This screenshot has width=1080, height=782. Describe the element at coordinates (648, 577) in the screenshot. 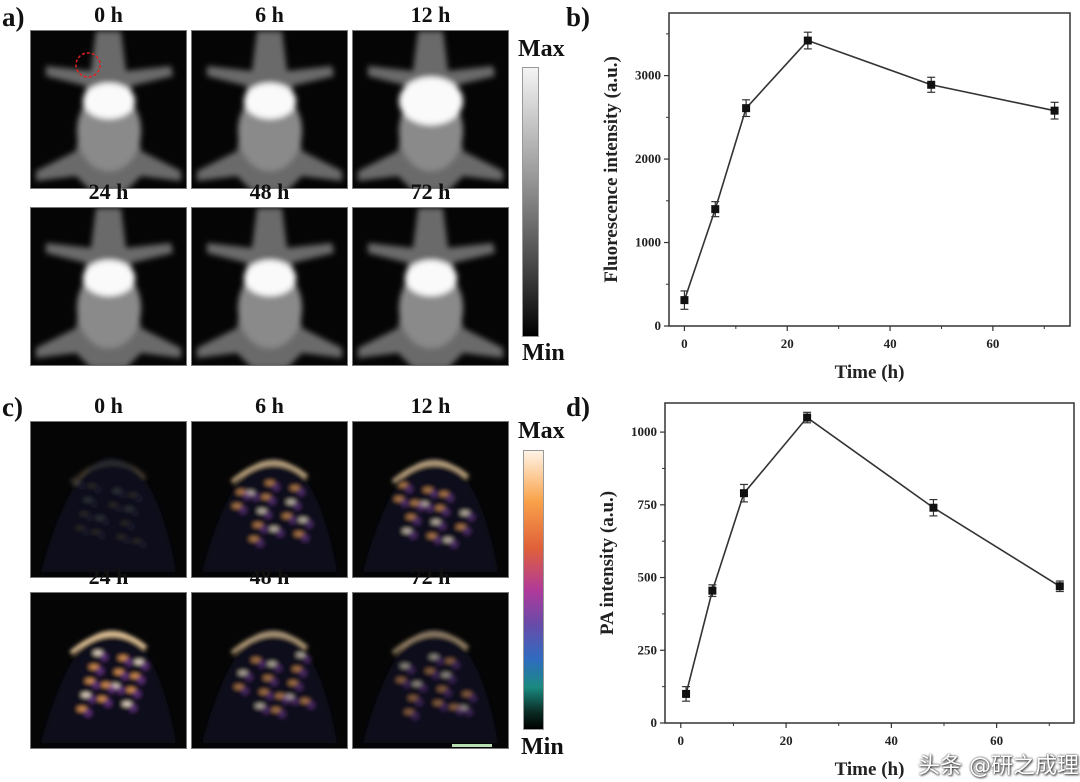

I see `y-tick-label: 500` at that location.